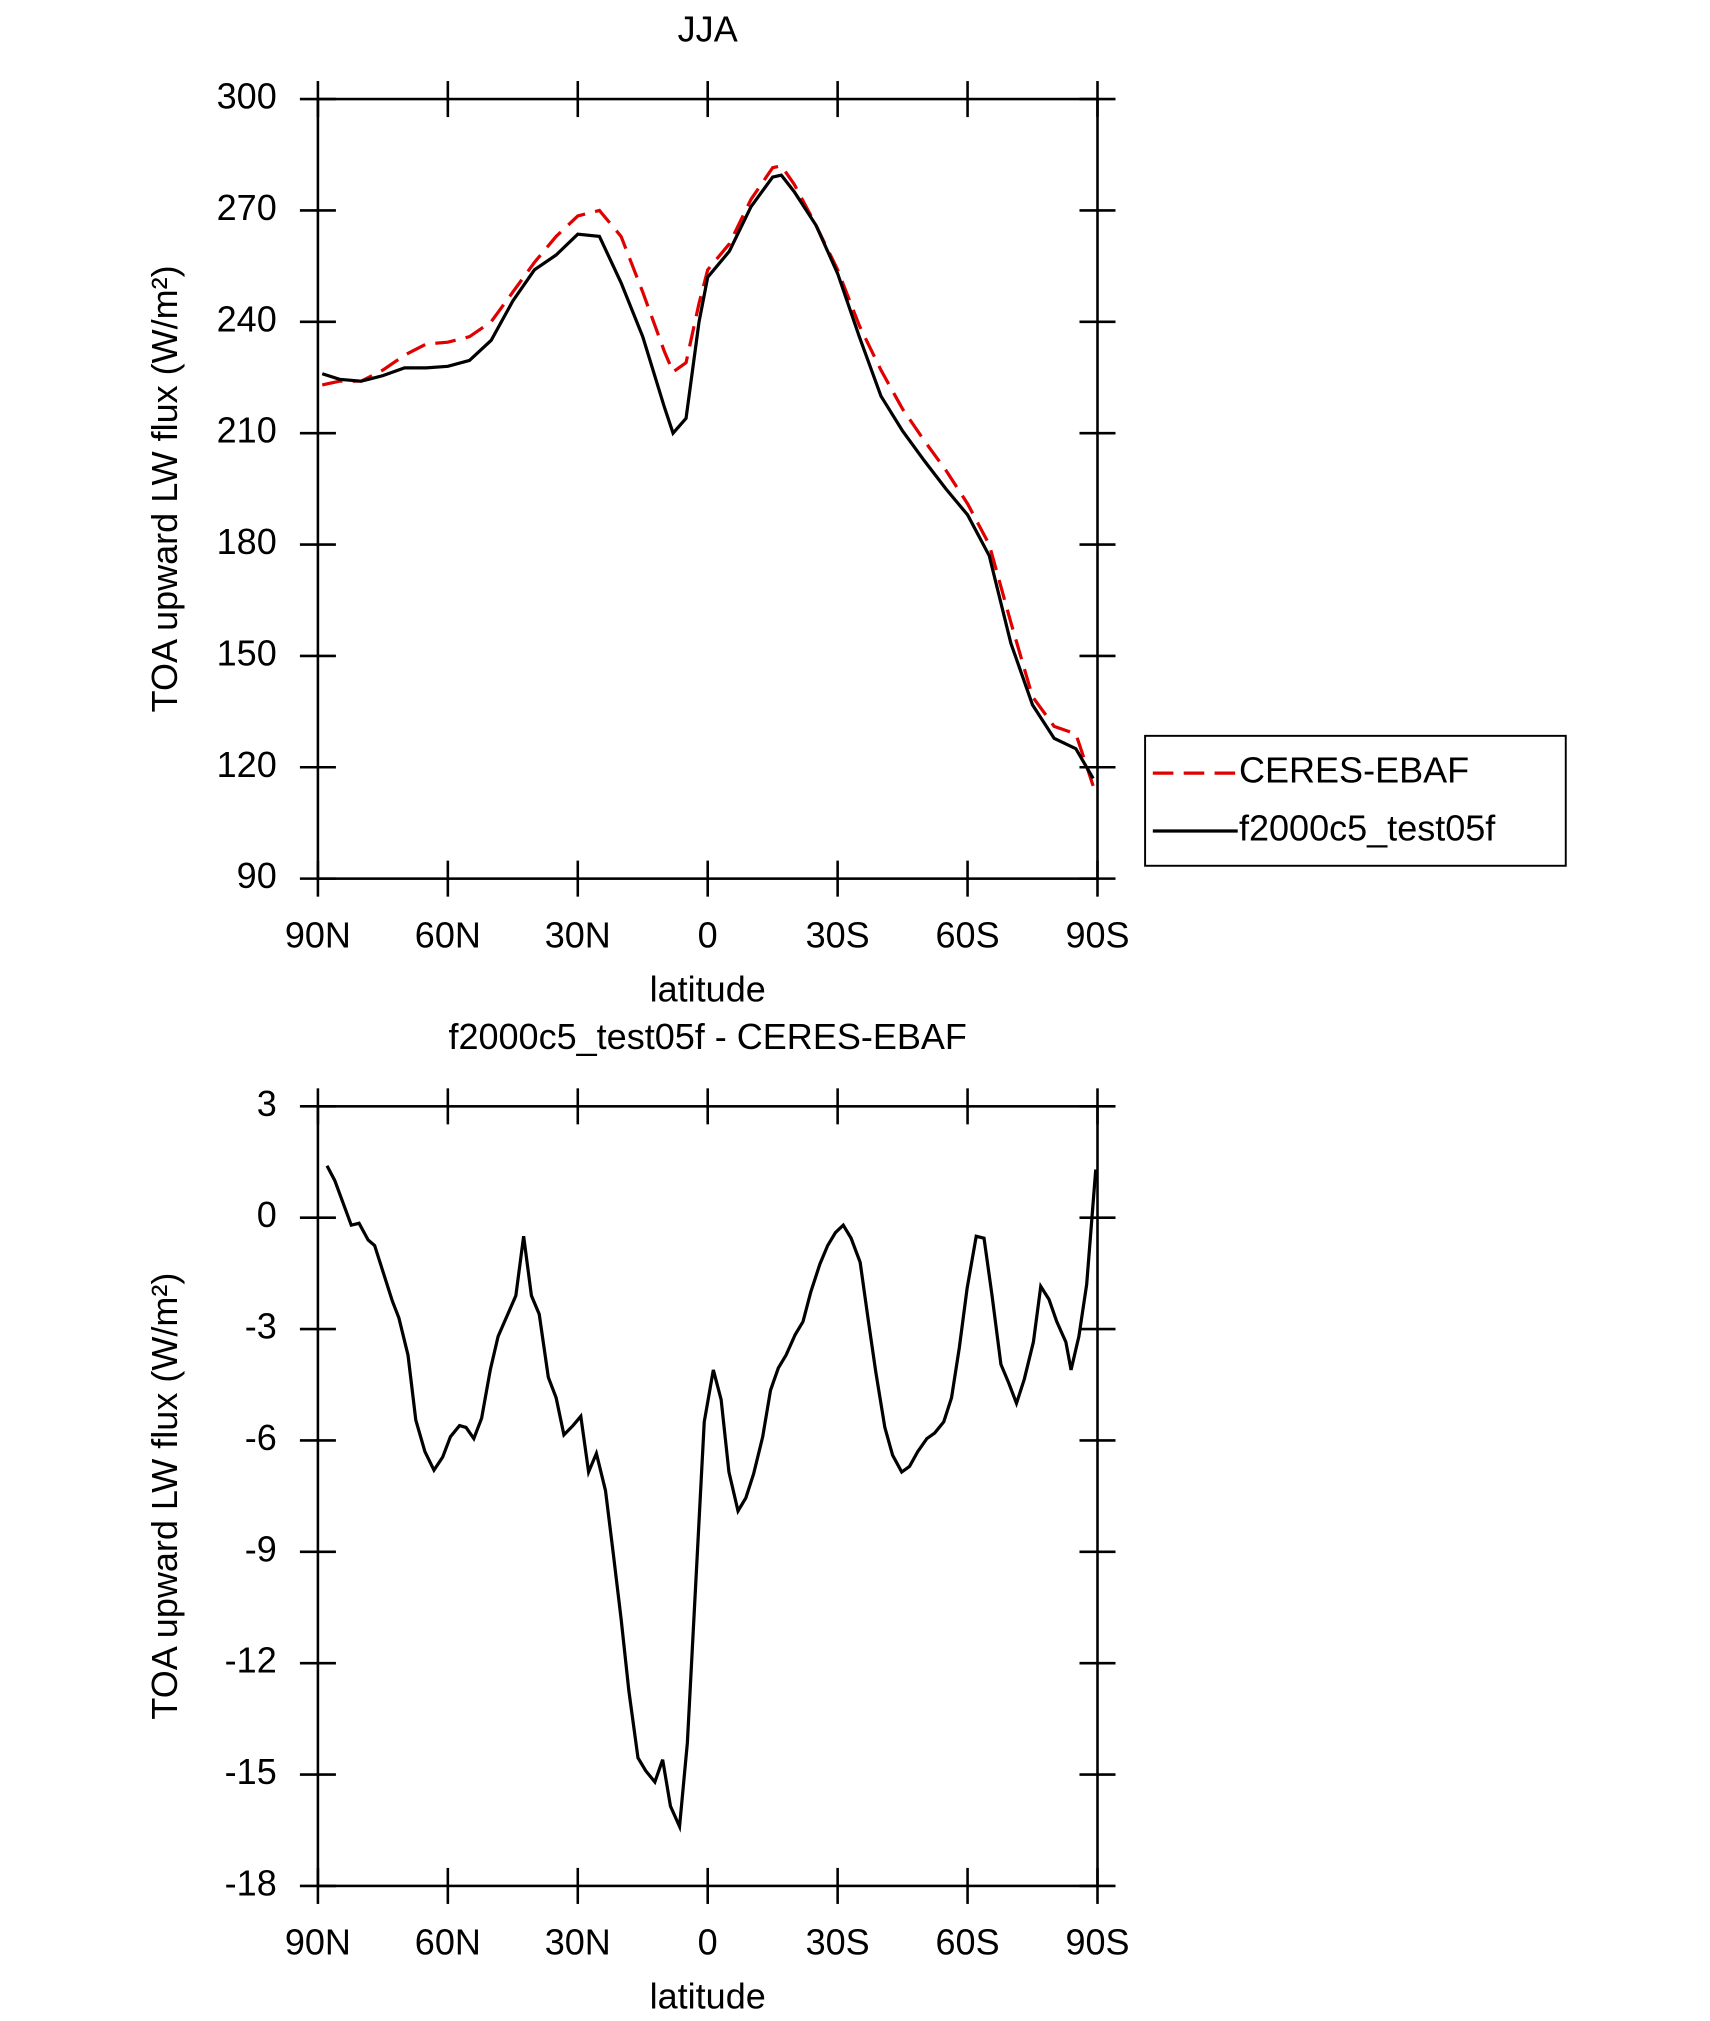 This screenshot has height=2021, width=1710. Describe the element at coordinates (261, 1437) in the screenshot. I see `y-tick-label: -6` at that location.